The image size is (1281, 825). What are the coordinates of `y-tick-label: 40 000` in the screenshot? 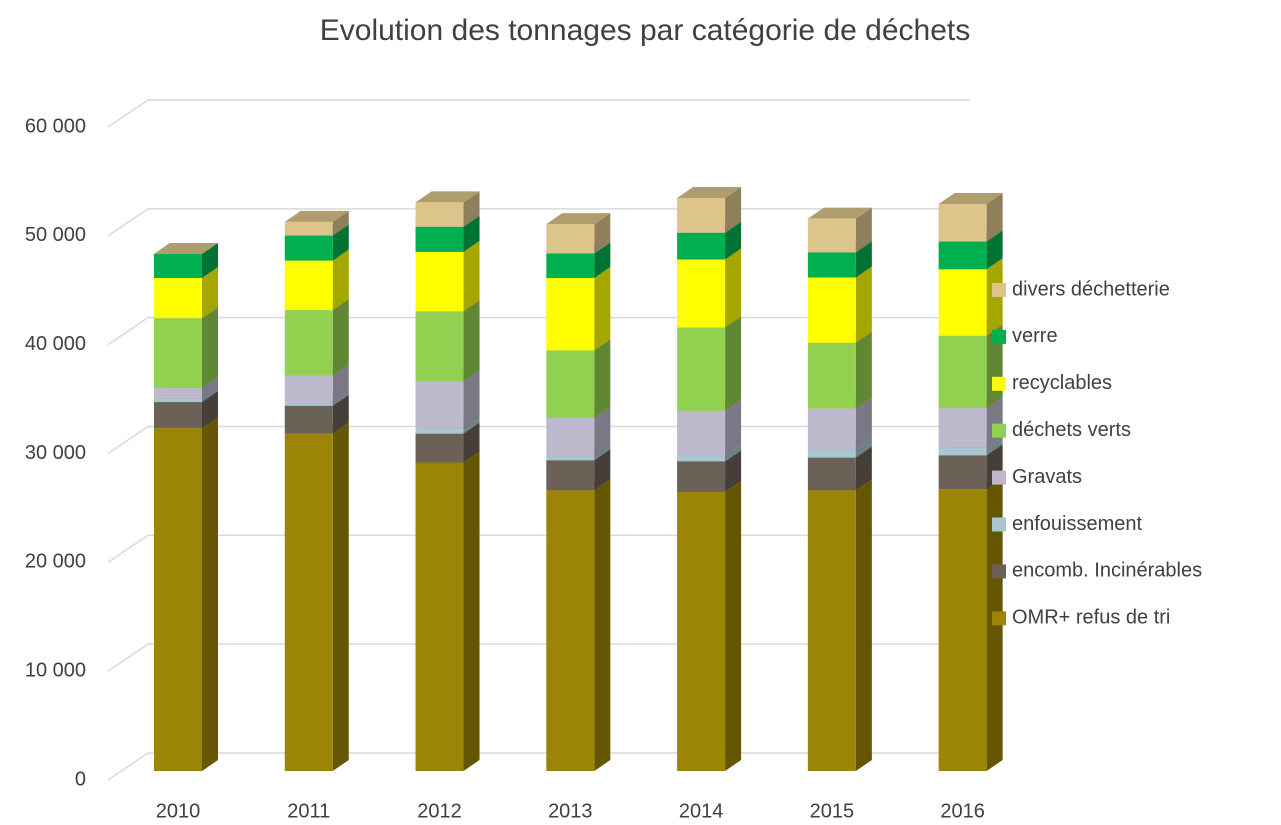 It's located at (55, 344).